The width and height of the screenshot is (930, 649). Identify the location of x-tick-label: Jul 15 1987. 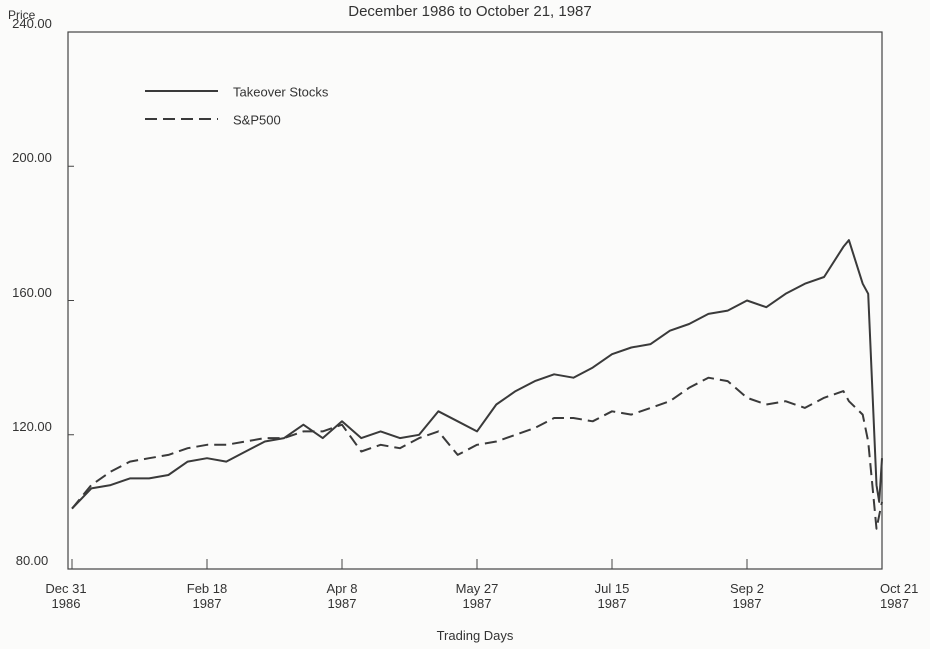
(612, 596).